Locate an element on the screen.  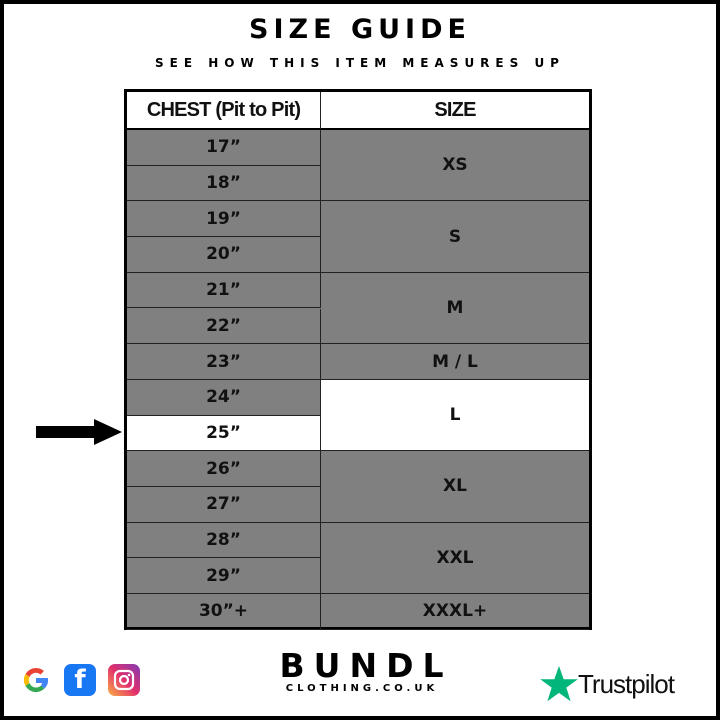
chest-cell: 18” is located at coordinates (224, 183).